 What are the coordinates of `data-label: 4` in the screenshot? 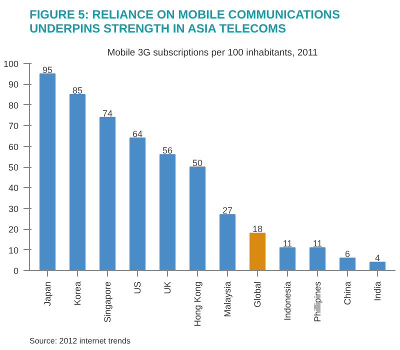 It's located at (377, 258).